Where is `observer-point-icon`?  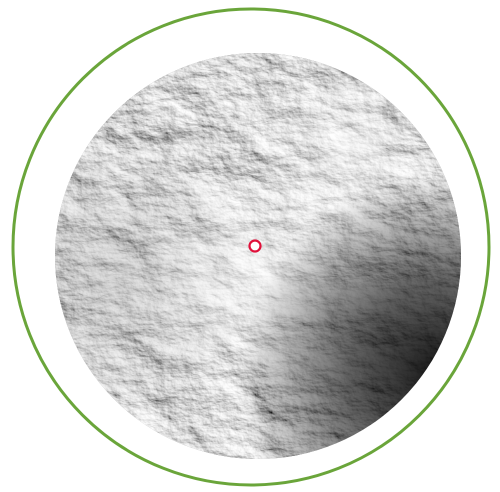 observer-point-icon is located at coordinates (255, 246).